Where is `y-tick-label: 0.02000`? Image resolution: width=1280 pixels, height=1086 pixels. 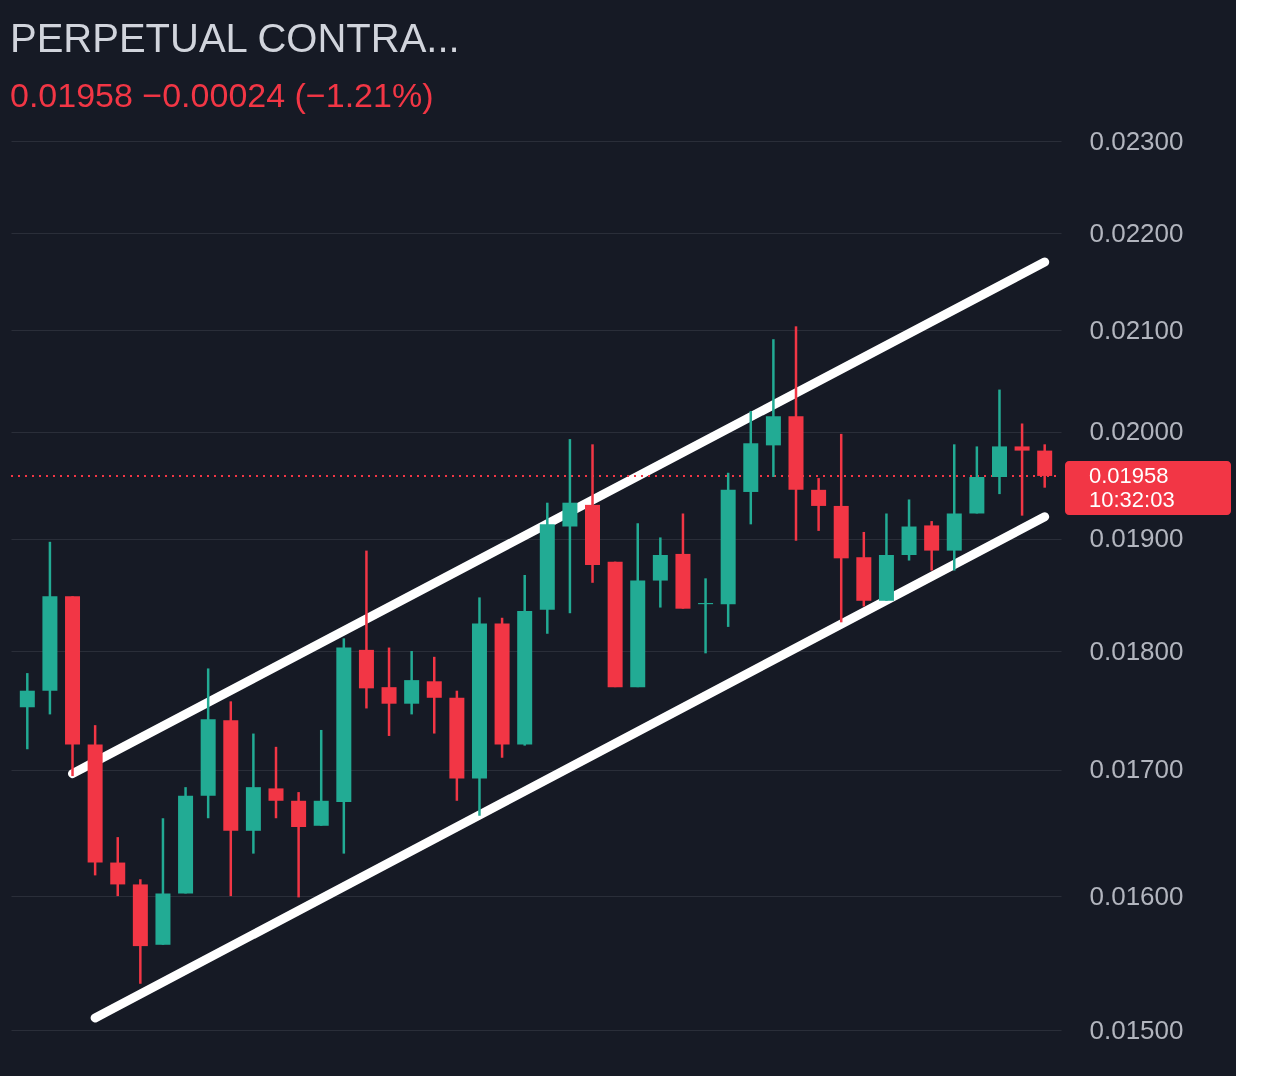
y-tick-label: 0.02000 is located at coordinates (1136, 431).